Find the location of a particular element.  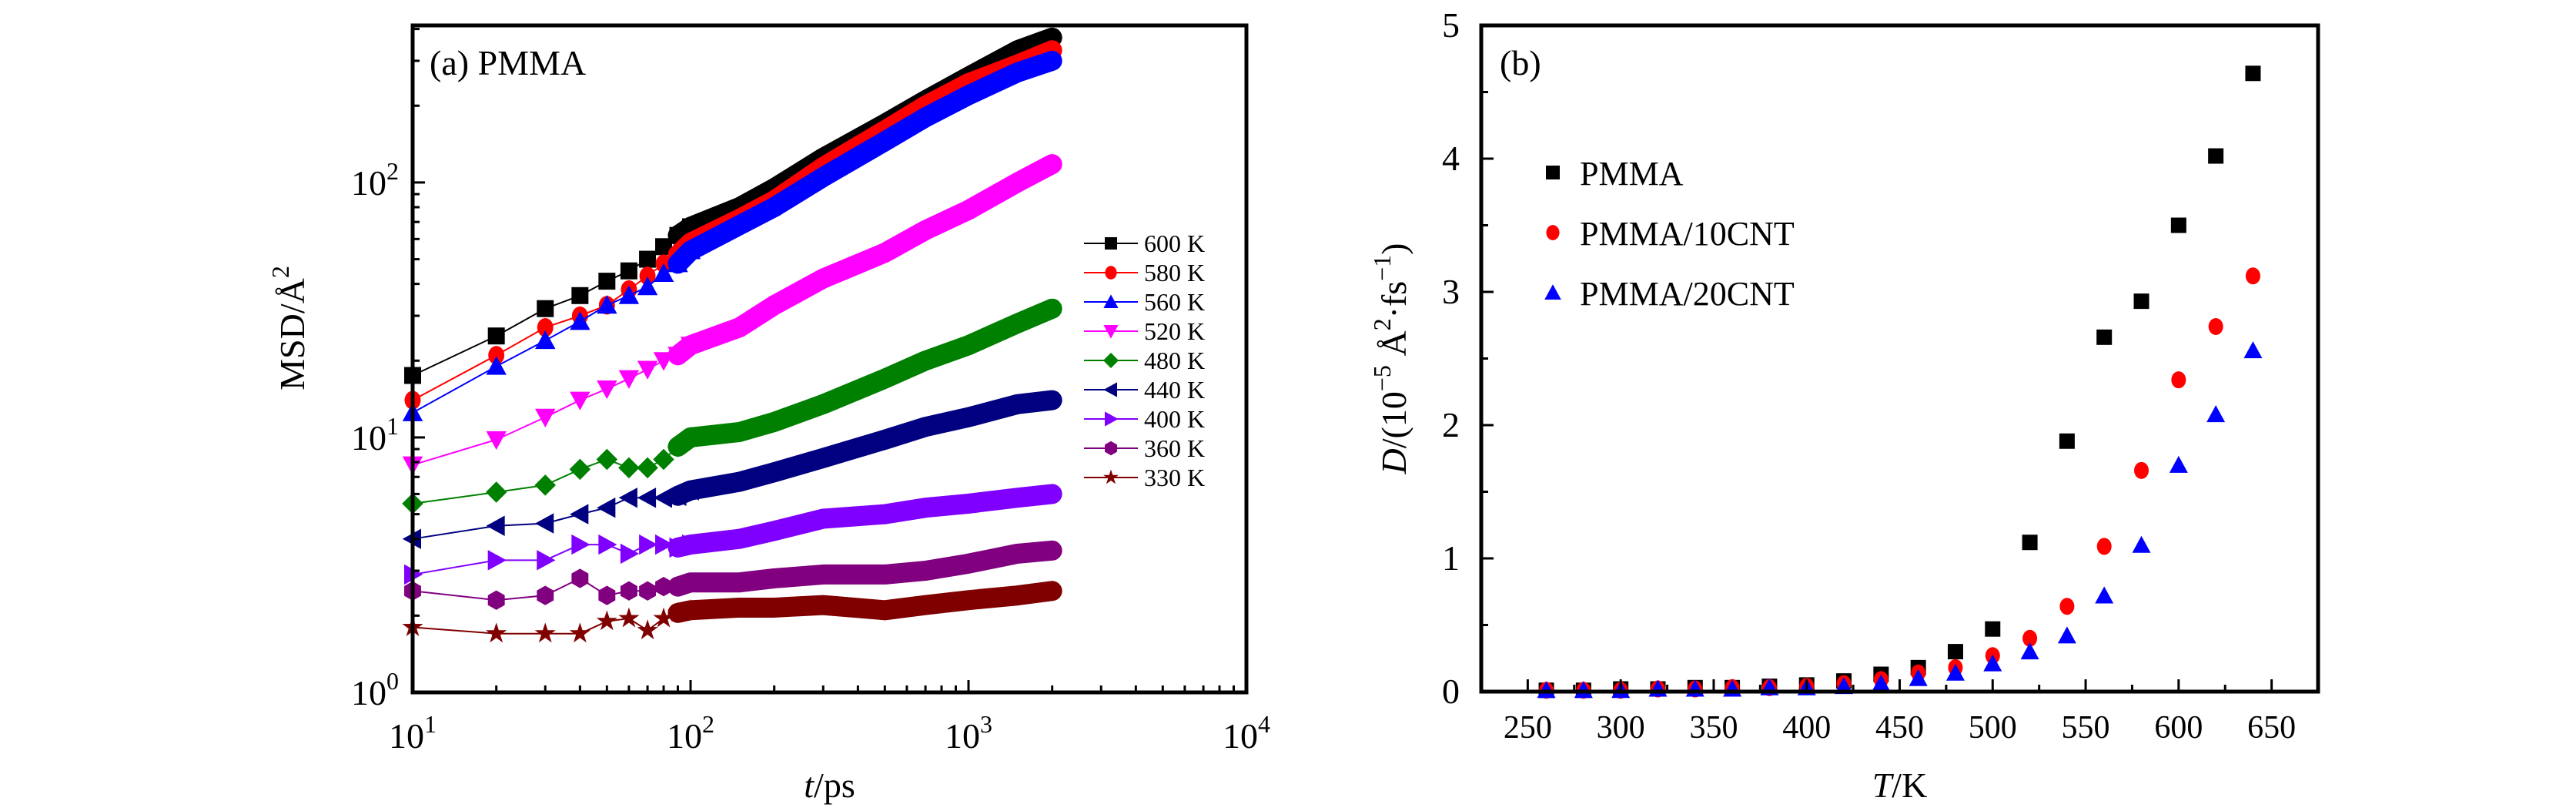

legend-item: 580 K is located at coordinates (1145, 273).